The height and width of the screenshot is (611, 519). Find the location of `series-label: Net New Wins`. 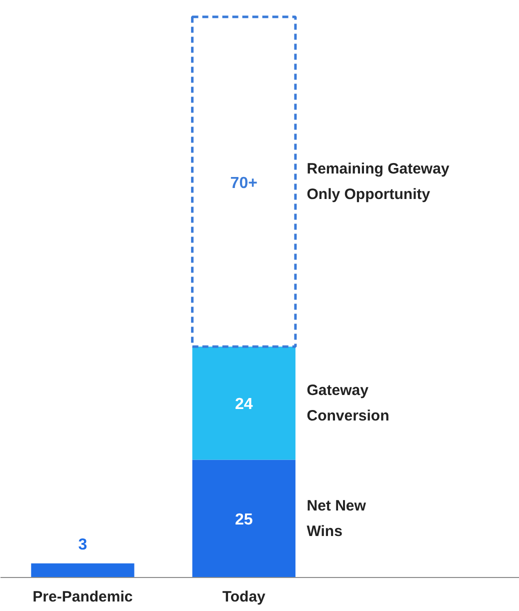

series-label: Net New Wins is located at coordinates (336, 518).